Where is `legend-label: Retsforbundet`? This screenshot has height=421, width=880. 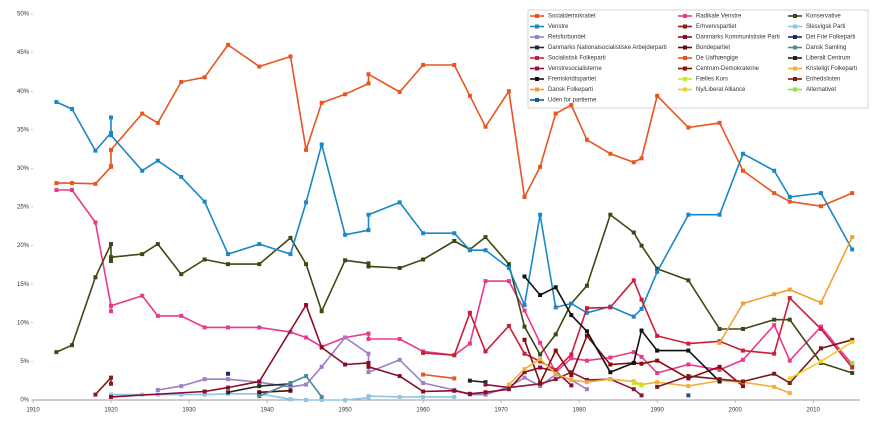
legend-label: Retsforbundet is located at coordinates (567, 38).